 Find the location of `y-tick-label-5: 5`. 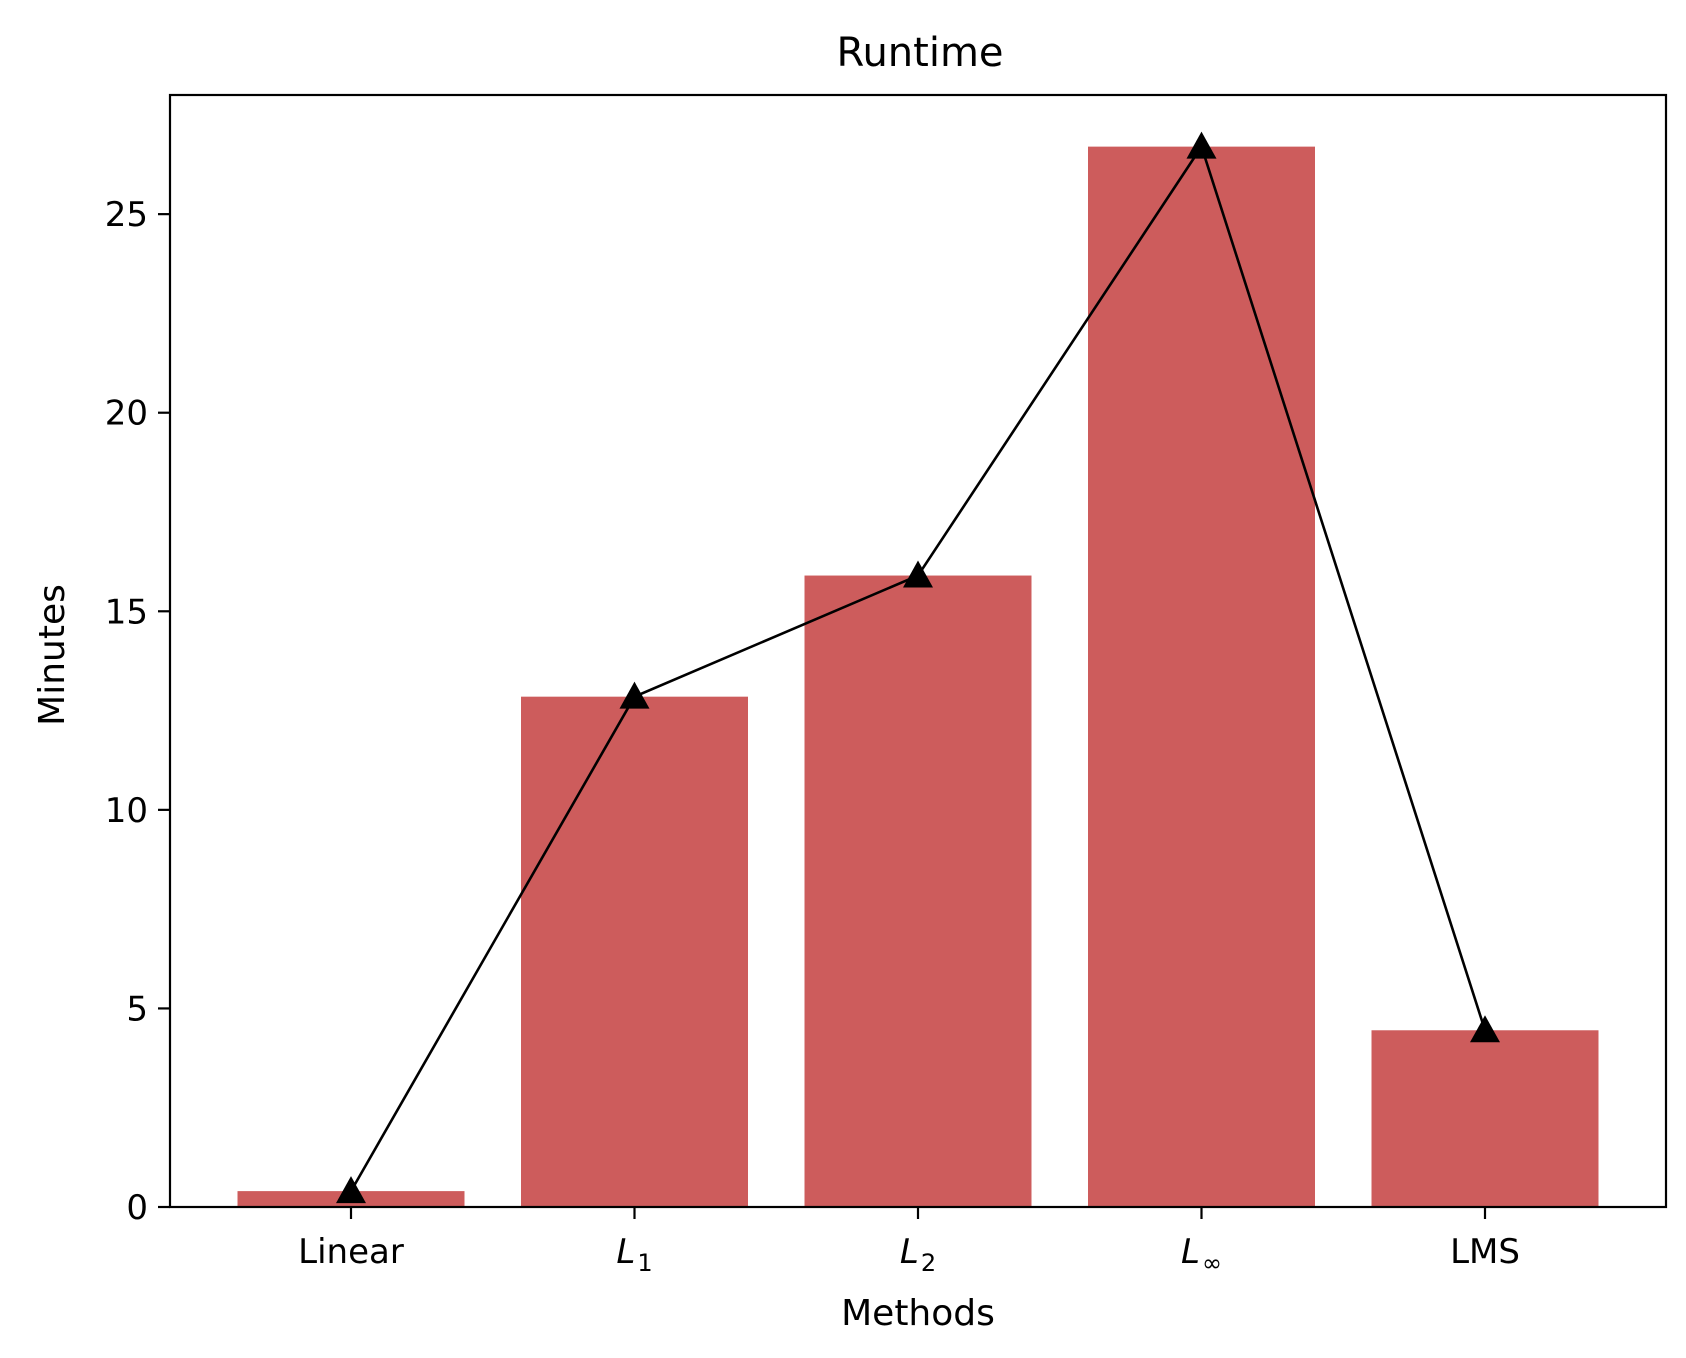

y-tick-label-5: 5 is located at coordinates (137, 1009).